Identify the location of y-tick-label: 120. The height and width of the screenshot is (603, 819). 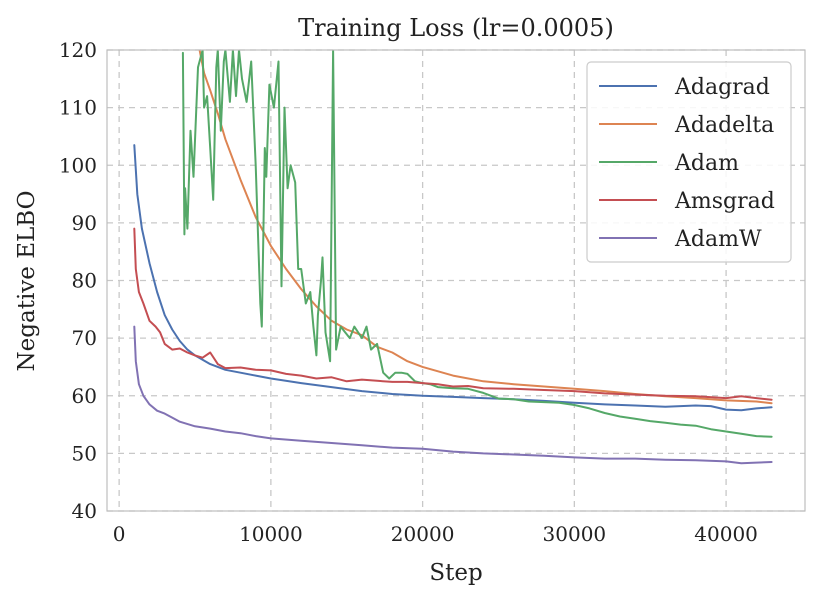
(78, 50).